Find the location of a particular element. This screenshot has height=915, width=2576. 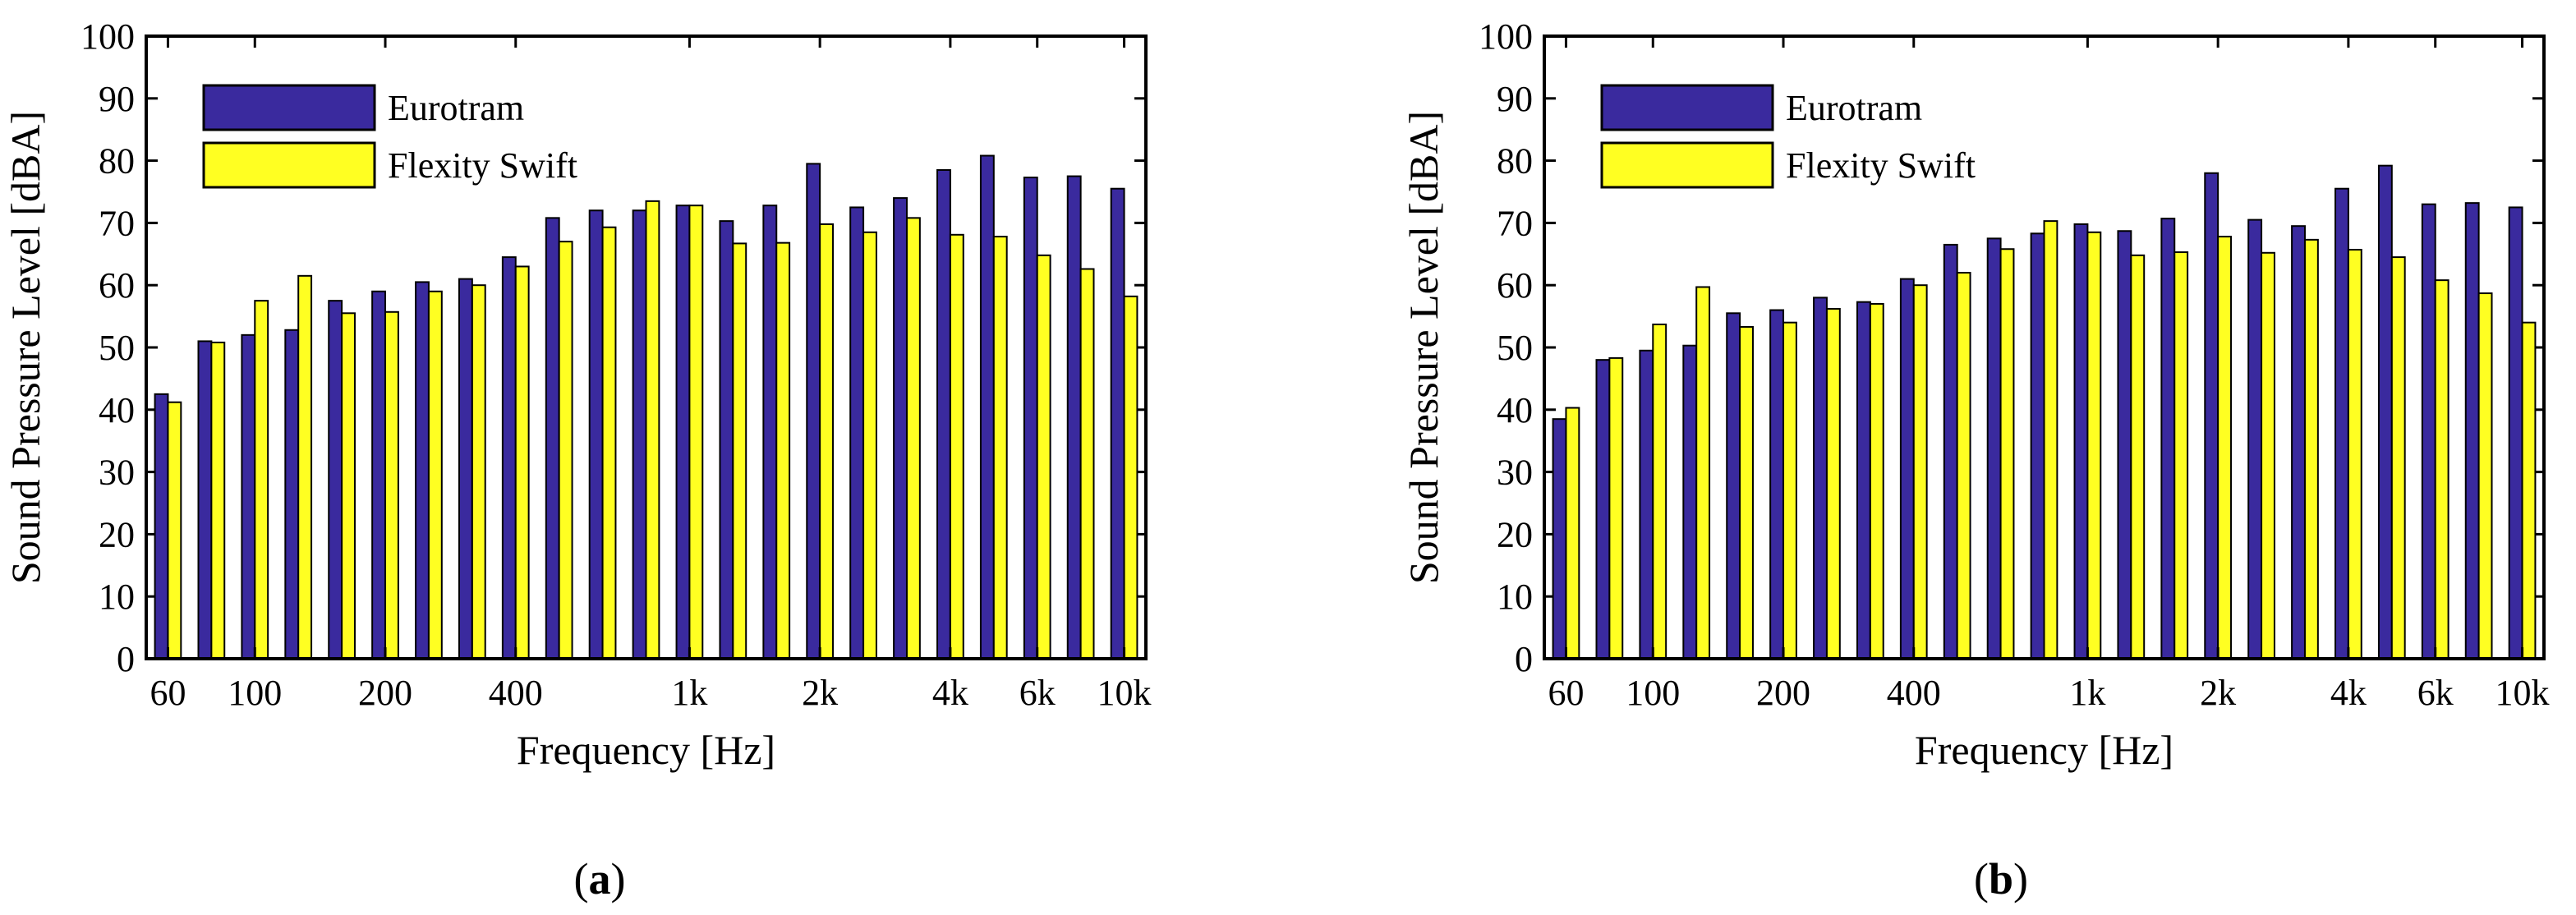

y-tick-label: 20 is located at coordinates (1515, 534).